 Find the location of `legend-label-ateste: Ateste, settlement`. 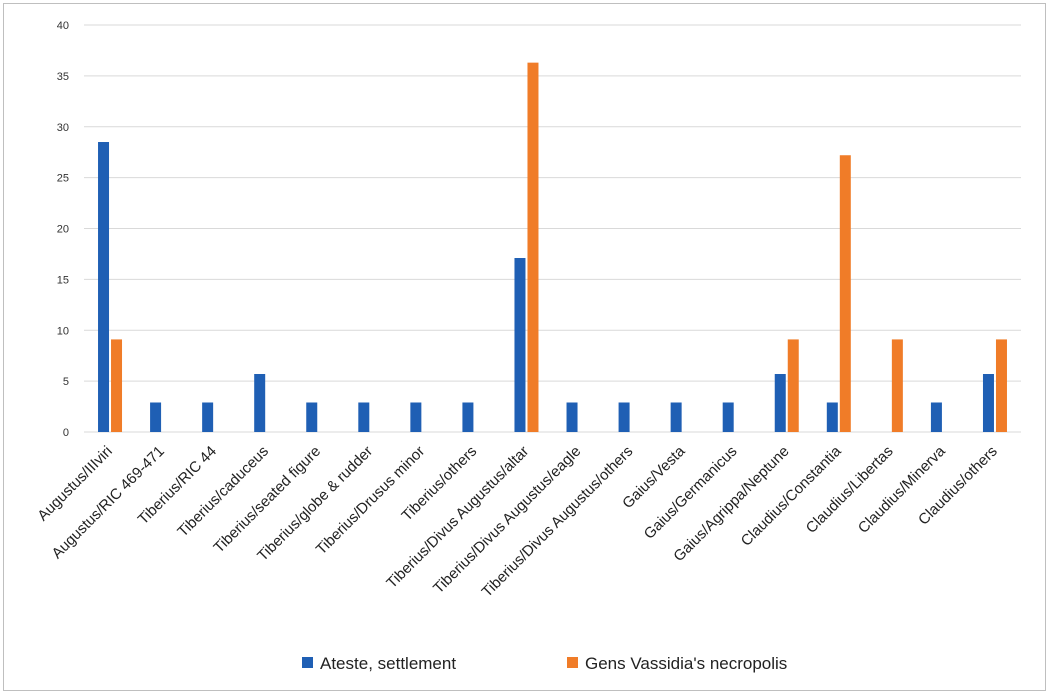

legend-label-ateste: Ateste, settlement is located at coordinates (388, 663).